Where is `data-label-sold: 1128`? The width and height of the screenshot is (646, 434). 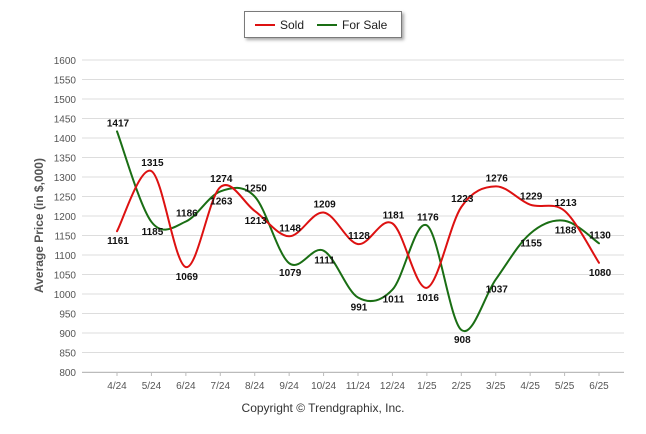
data-label-sold: 1128 is located at coordinates (359, 236).